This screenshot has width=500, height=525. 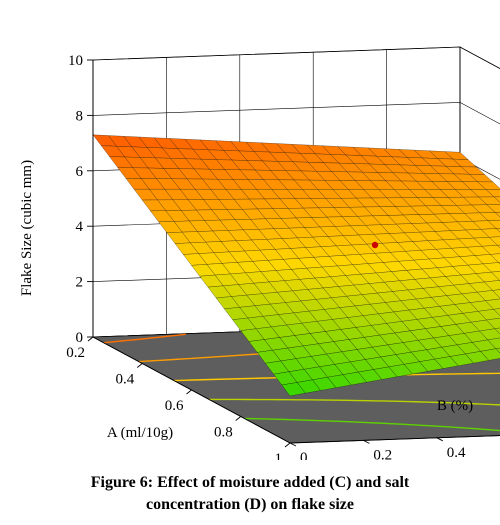 I want to click on surface-cell, so click(x=293, y=389).